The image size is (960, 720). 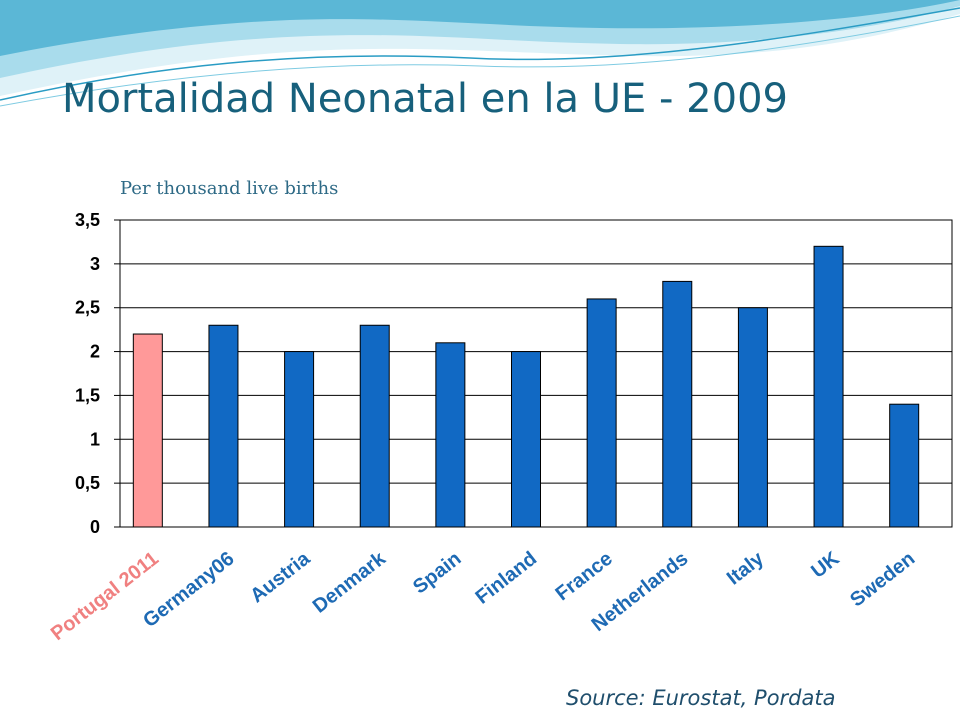 What do you see at coordinates (95, 439) in the screenshot?
I see `y-tick-label: 1` at bounding box center [95, 439].